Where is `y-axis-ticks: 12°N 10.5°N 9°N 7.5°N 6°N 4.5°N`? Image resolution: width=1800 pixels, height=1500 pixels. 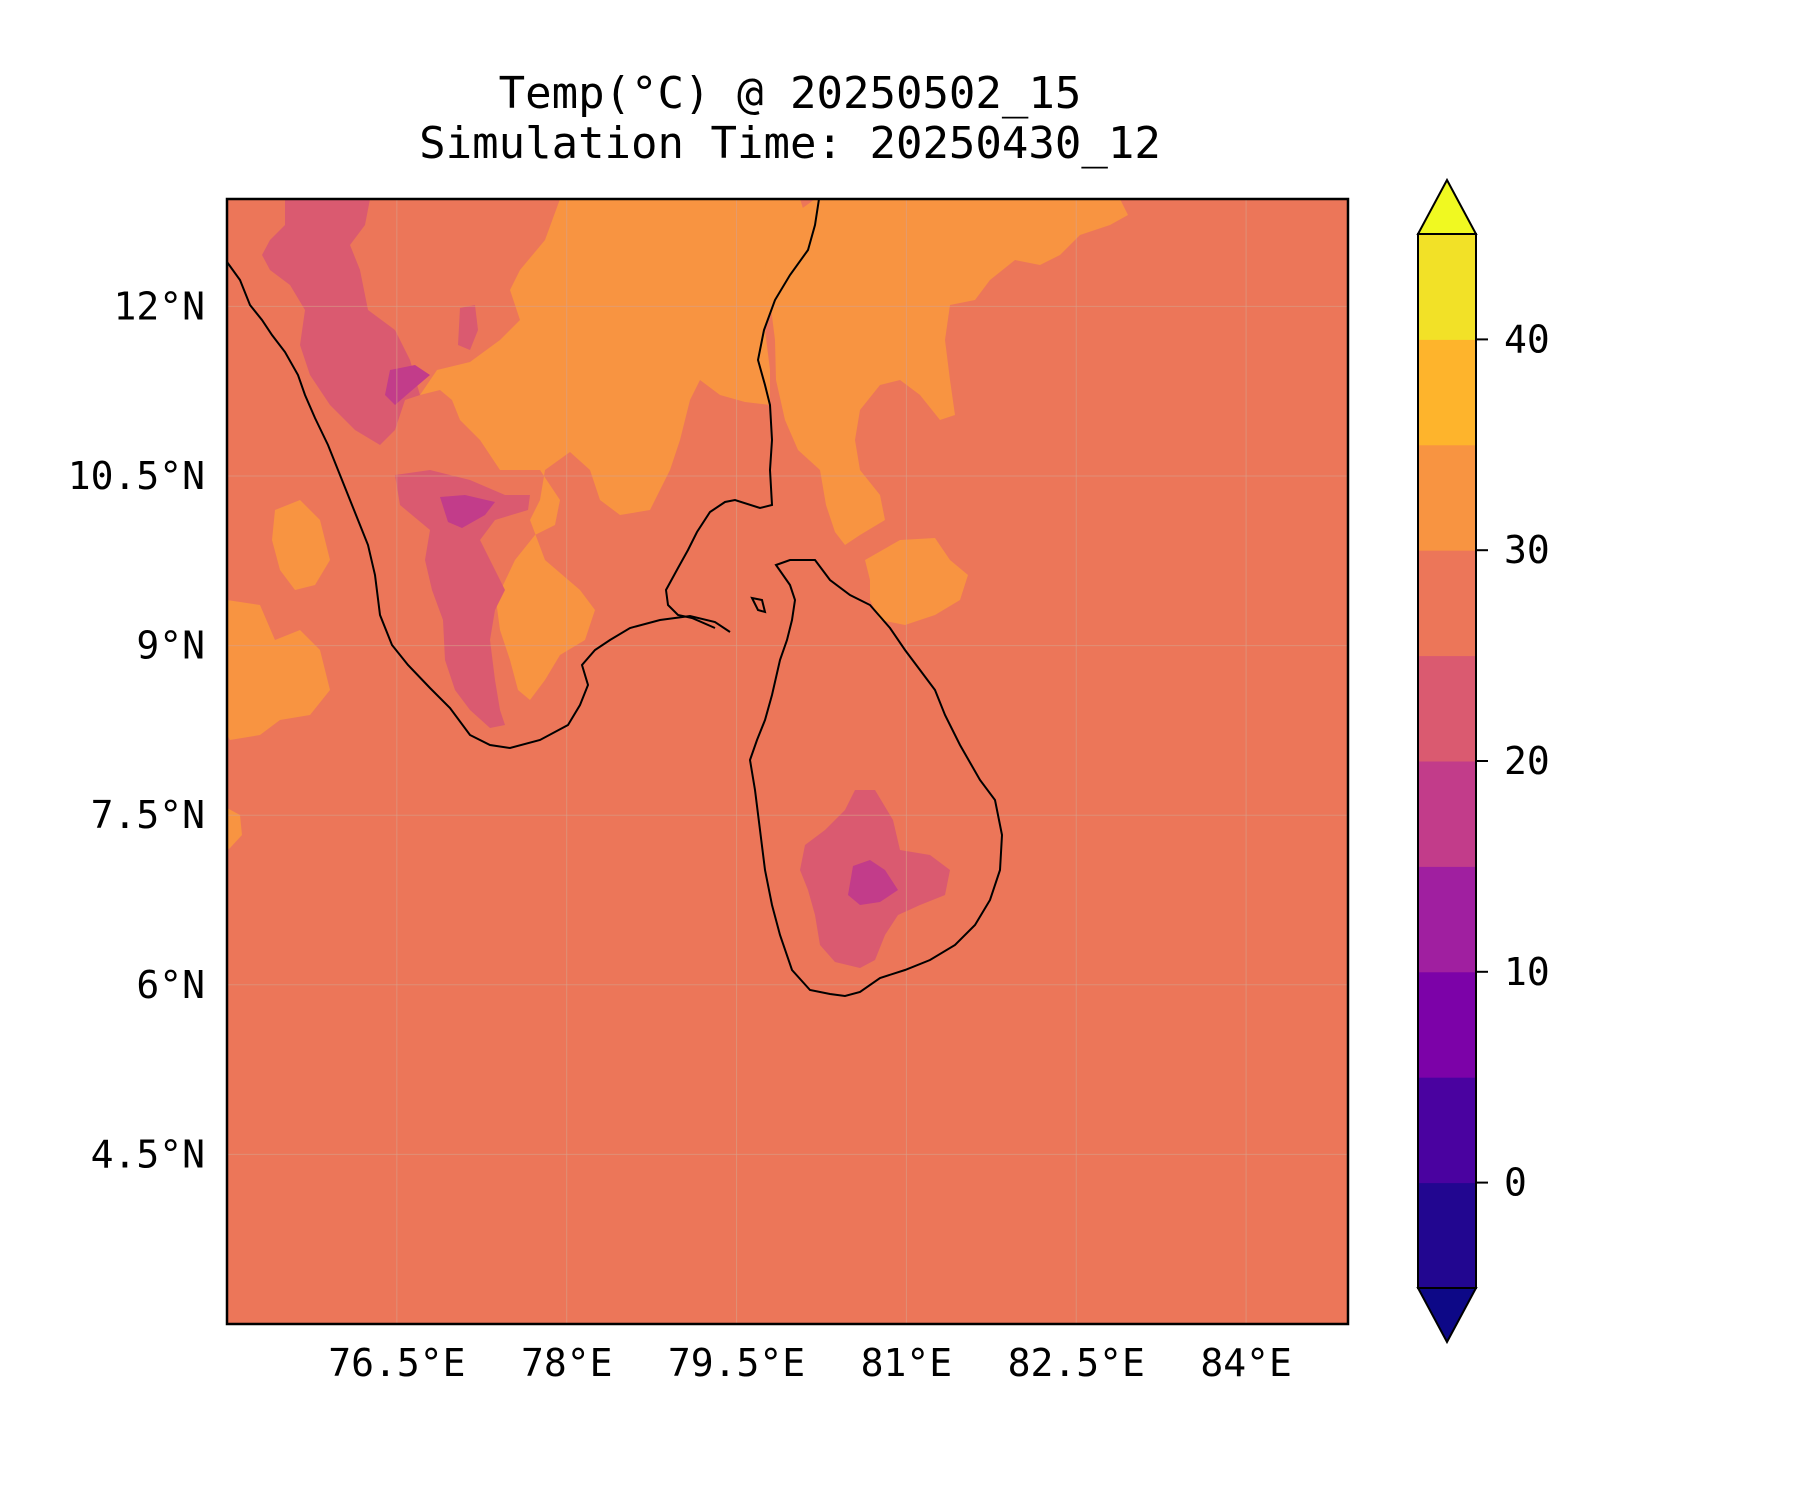
y-axis-ticks: 12°N 10.5°N 9°N 7.5°N 6°N 4.5°N is located at coordinates (136, 730).